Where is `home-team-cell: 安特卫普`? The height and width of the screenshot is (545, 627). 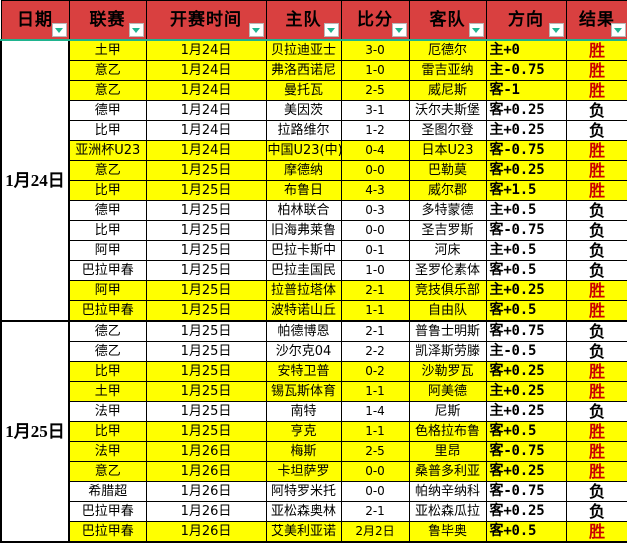
home-team-cell: 安特卫普 is located at coordinates (303, 371).